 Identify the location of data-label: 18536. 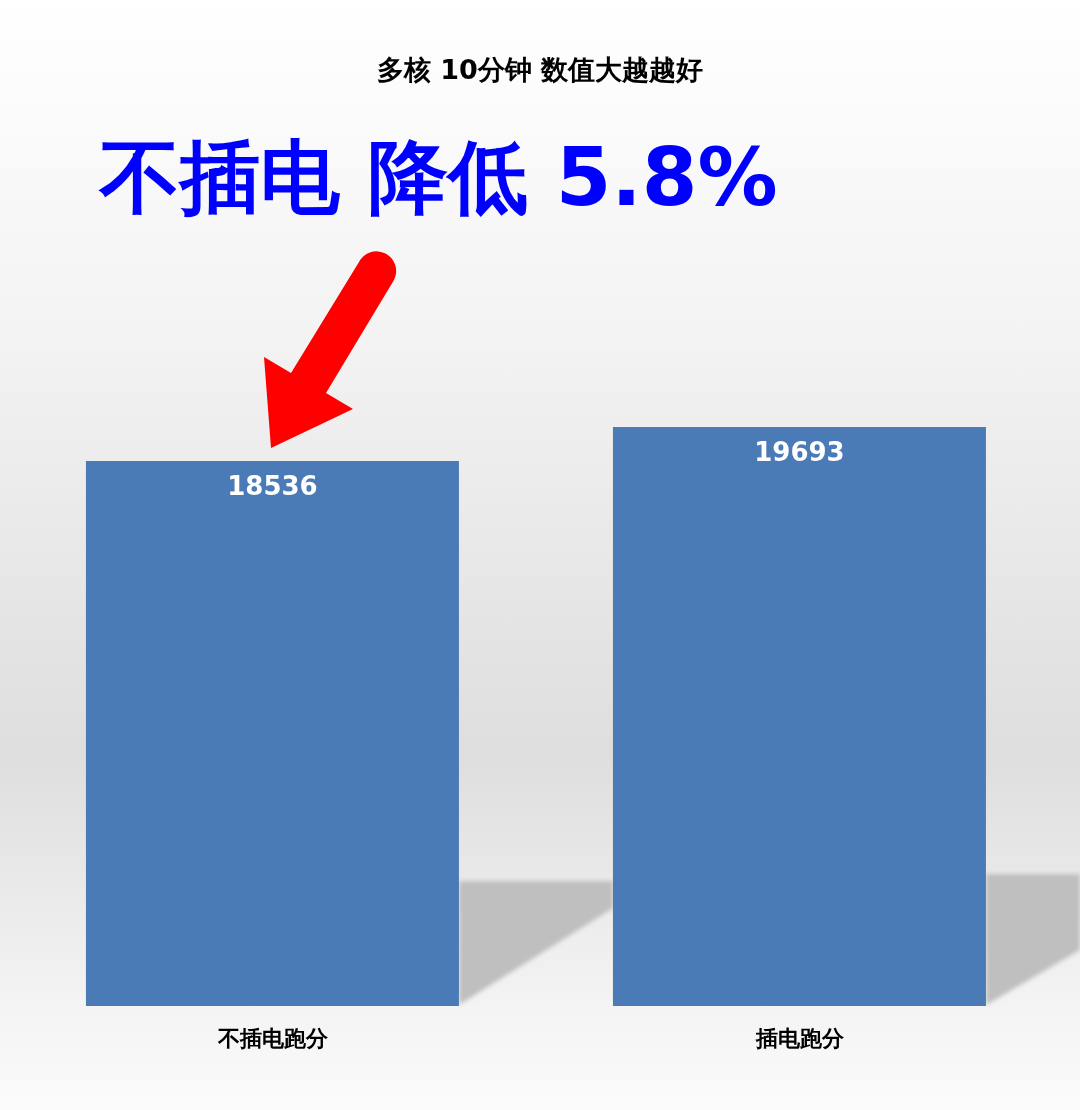
(272, 486).